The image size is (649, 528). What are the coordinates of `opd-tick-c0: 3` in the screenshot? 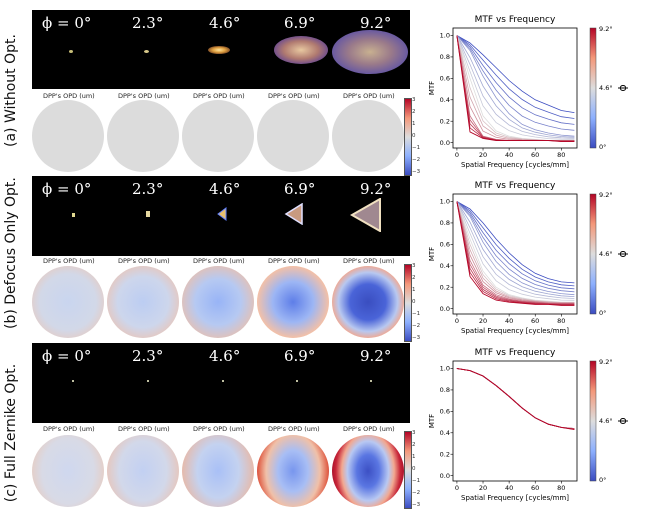 It's located at (414, 433).